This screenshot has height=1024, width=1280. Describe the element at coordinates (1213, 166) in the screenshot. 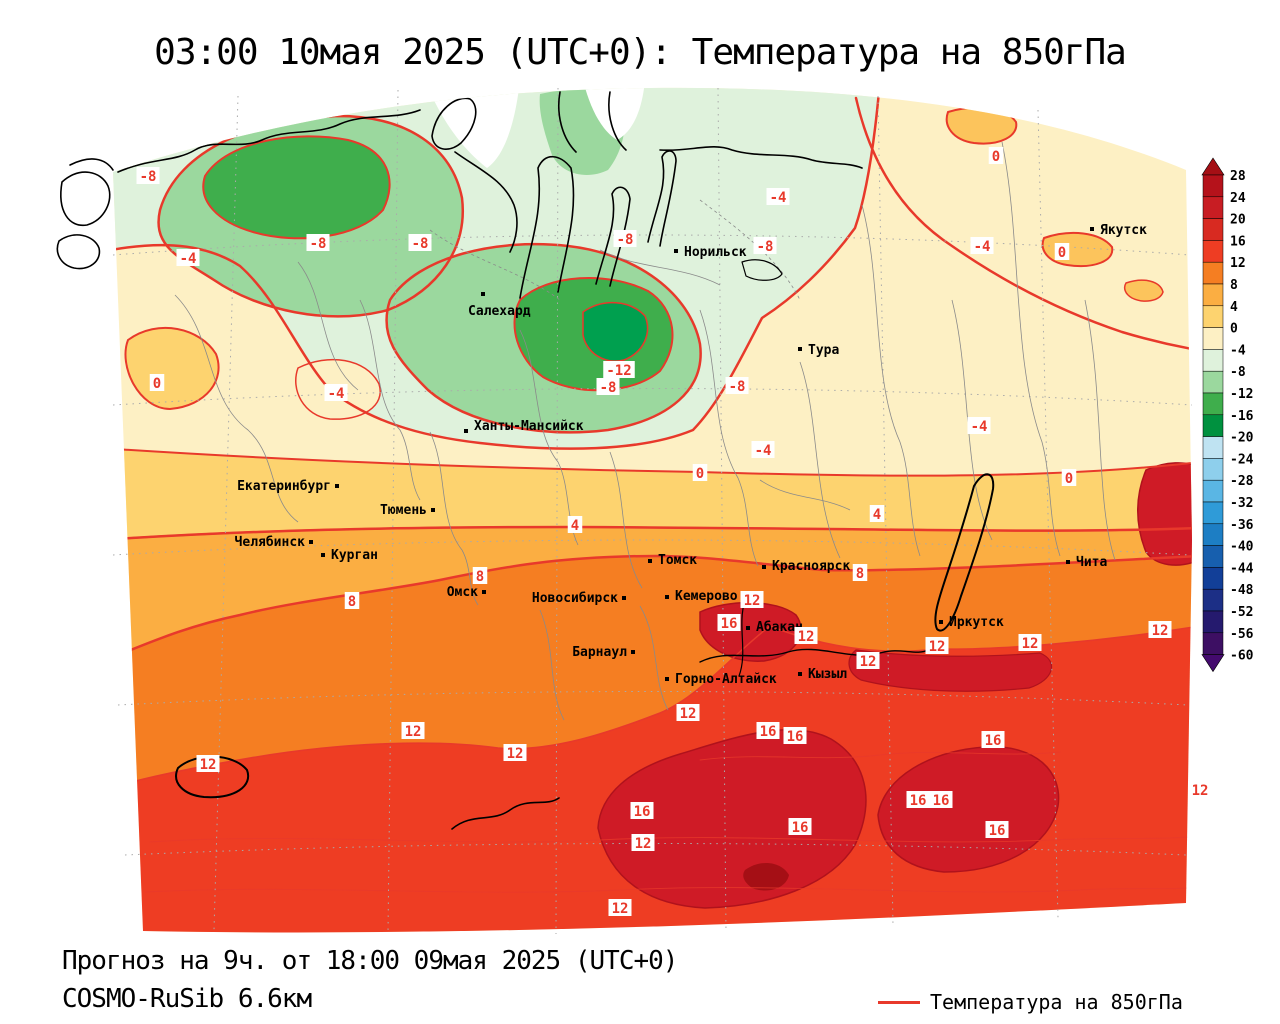

I see `colorbar-arrow-top` at that location.